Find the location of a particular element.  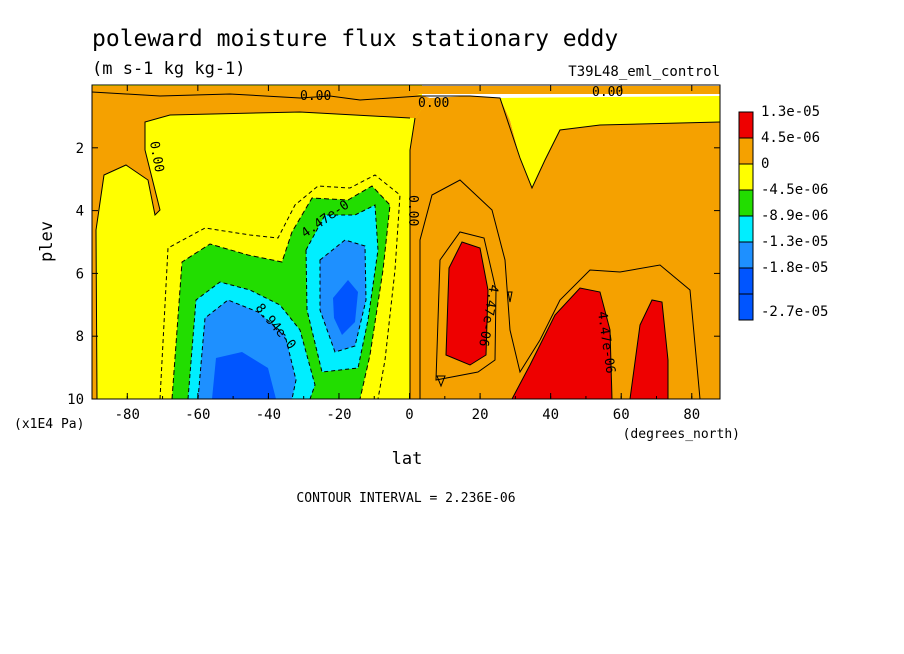

chart-units: (m s-1 kg kg-1) is located at coordinates (169, 69).